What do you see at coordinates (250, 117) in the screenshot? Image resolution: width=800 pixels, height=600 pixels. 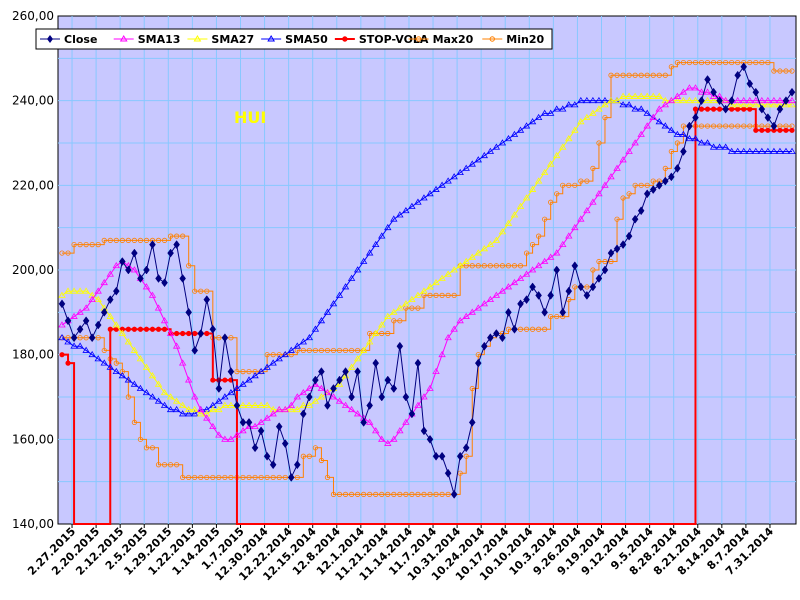 I see `hui-annotation: HUI` at bounding box center [250, 117].